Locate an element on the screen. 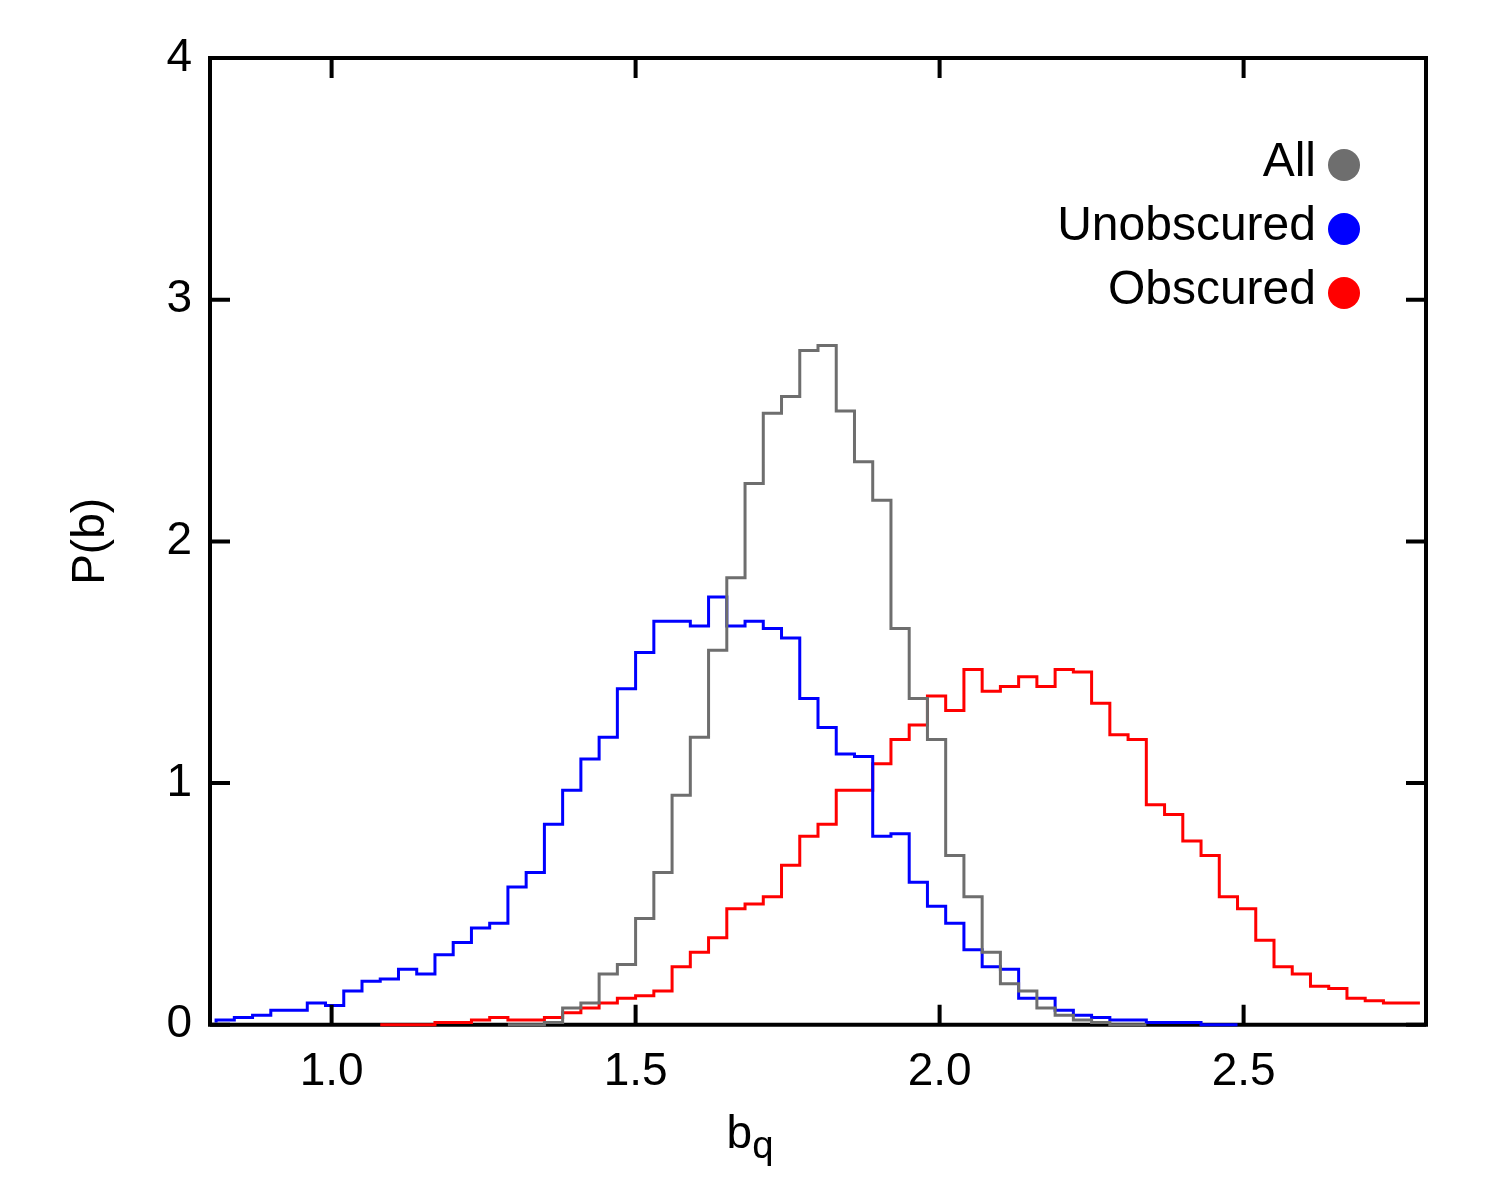  y-tick-label: 0 is located at coordinates (179, 1021).